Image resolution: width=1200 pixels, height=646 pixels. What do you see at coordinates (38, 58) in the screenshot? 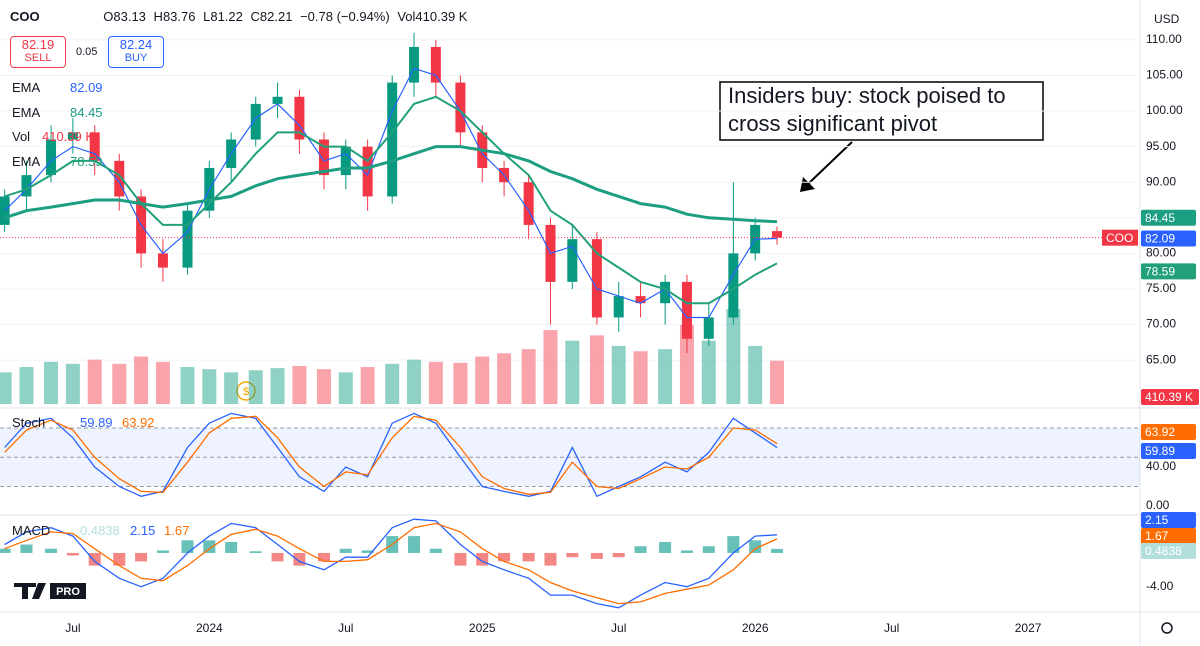
I see `sell-label: SELL` at bounding box center [38, 58].